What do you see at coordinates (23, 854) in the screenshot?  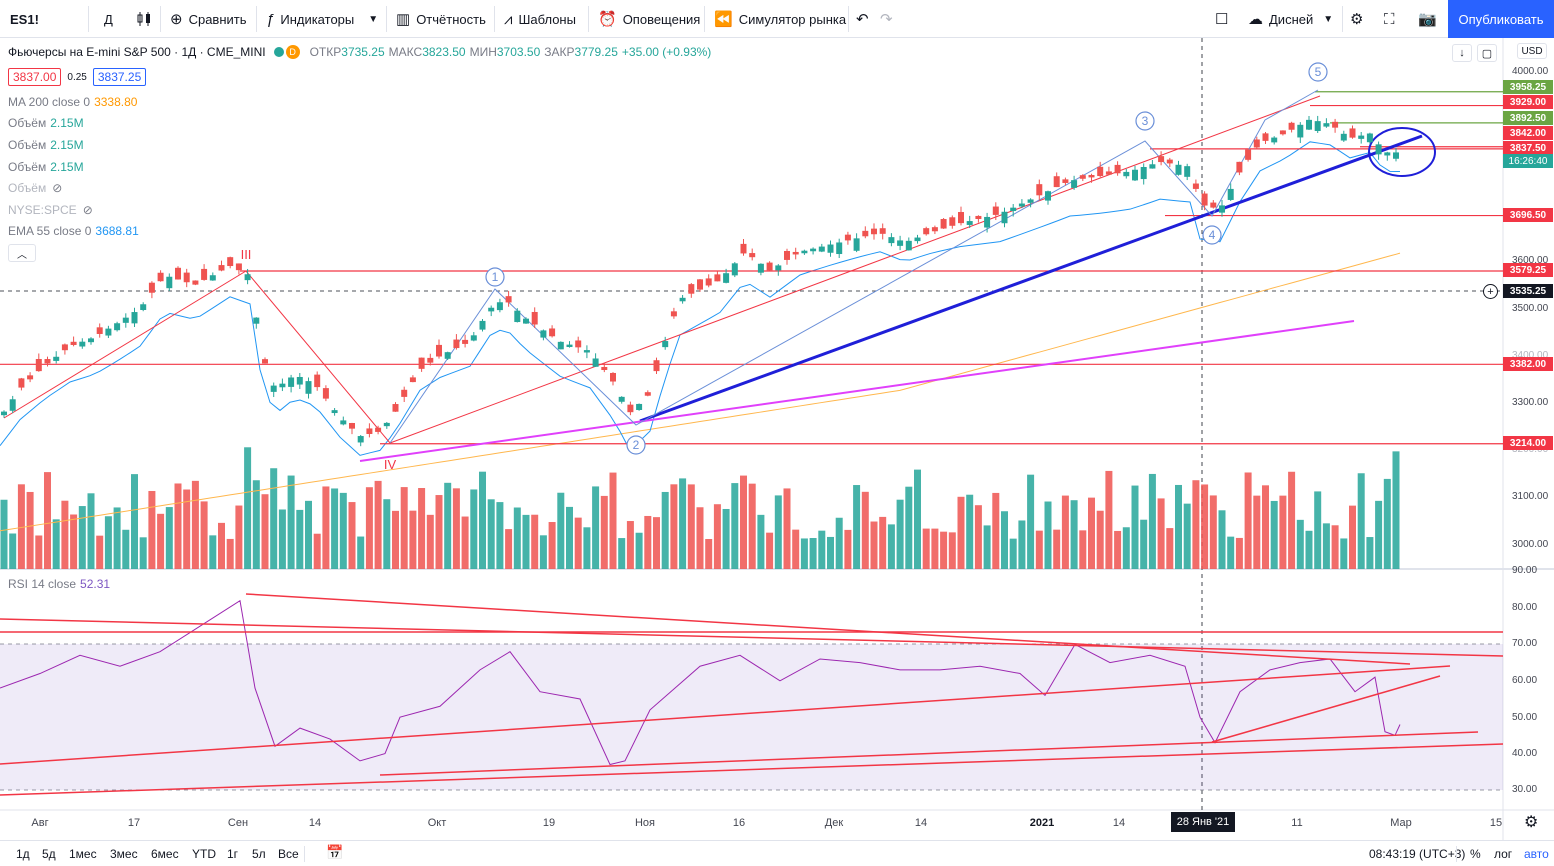 I see `range-1d-button: 1д` at bounding box center [23, 854].